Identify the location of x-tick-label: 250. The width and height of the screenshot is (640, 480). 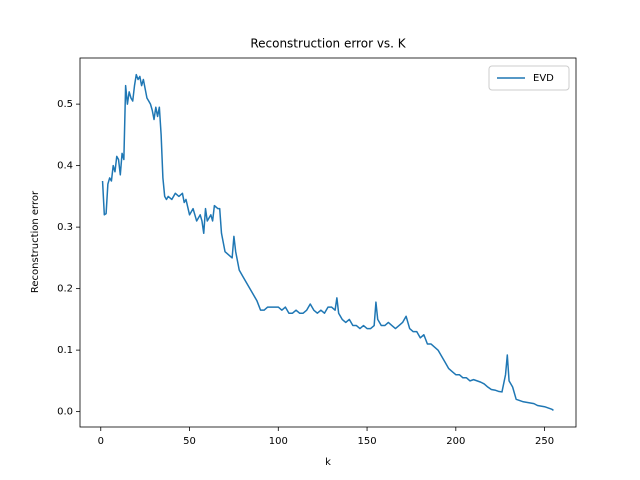
(544, 441).